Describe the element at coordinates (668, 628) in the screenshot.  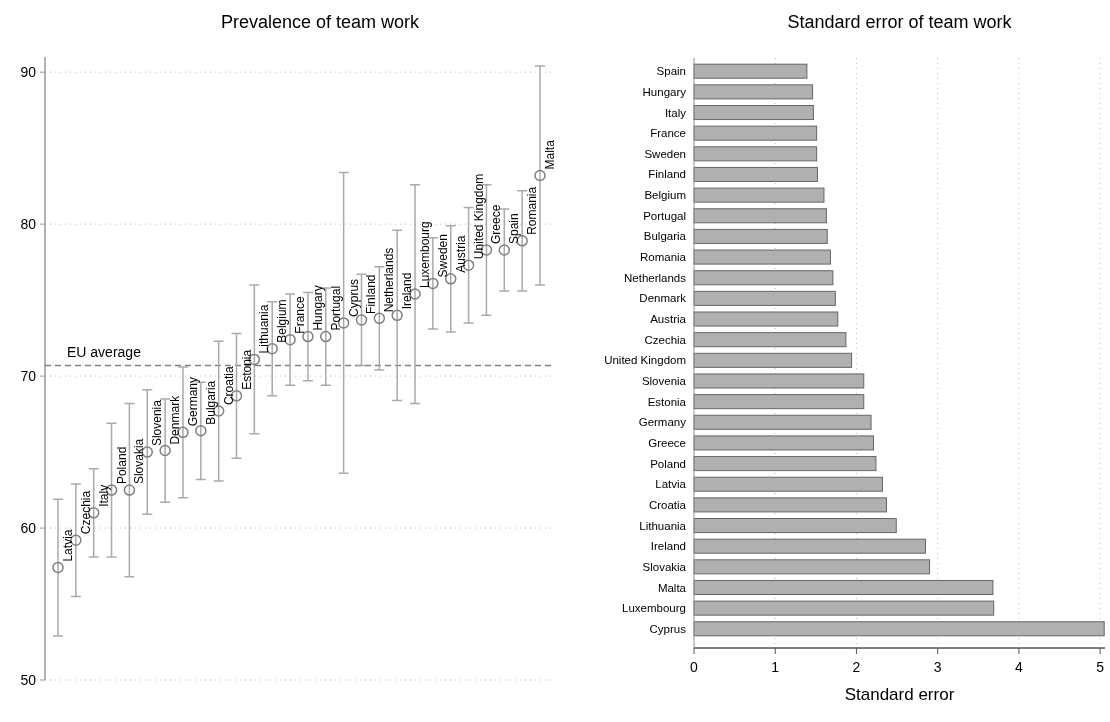
I see `y-tick-label: Cyprus` at that location.